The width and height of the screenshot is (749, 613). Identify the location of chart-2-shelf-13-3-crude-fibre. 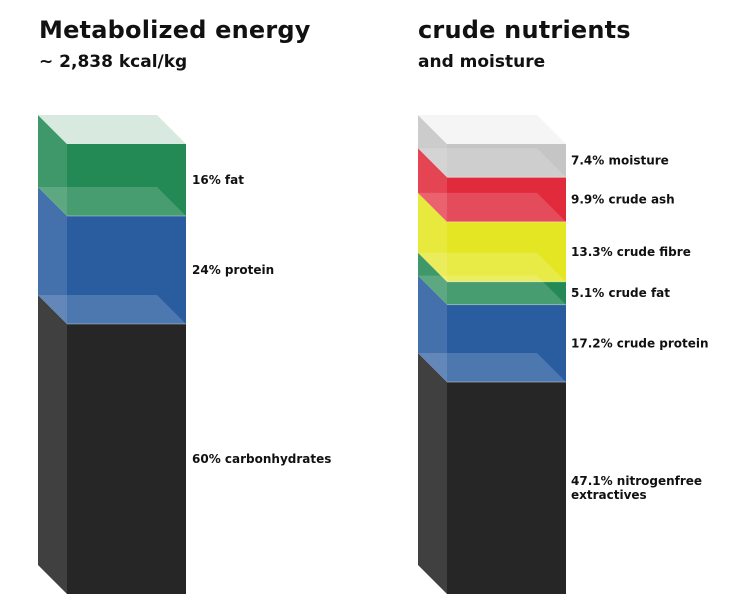
(492, 267).